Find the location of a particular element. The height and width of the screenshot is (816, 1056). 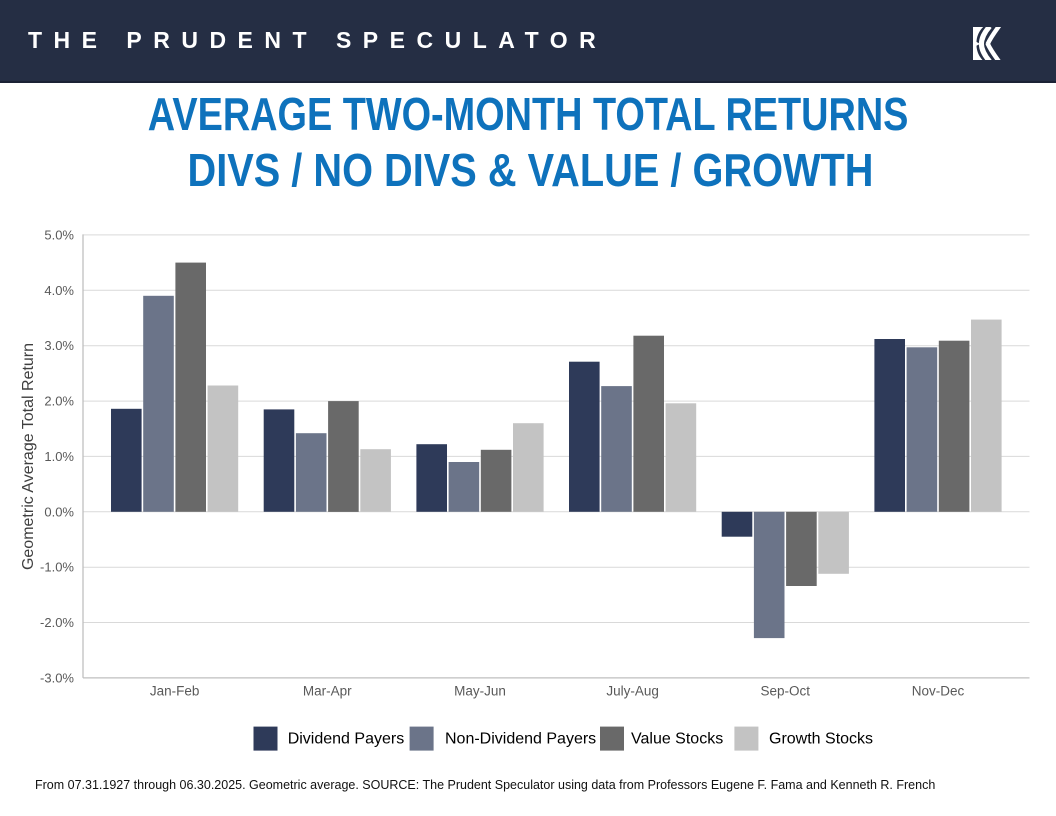

svg-text: 2.0% is located at coordinates (59, 401).